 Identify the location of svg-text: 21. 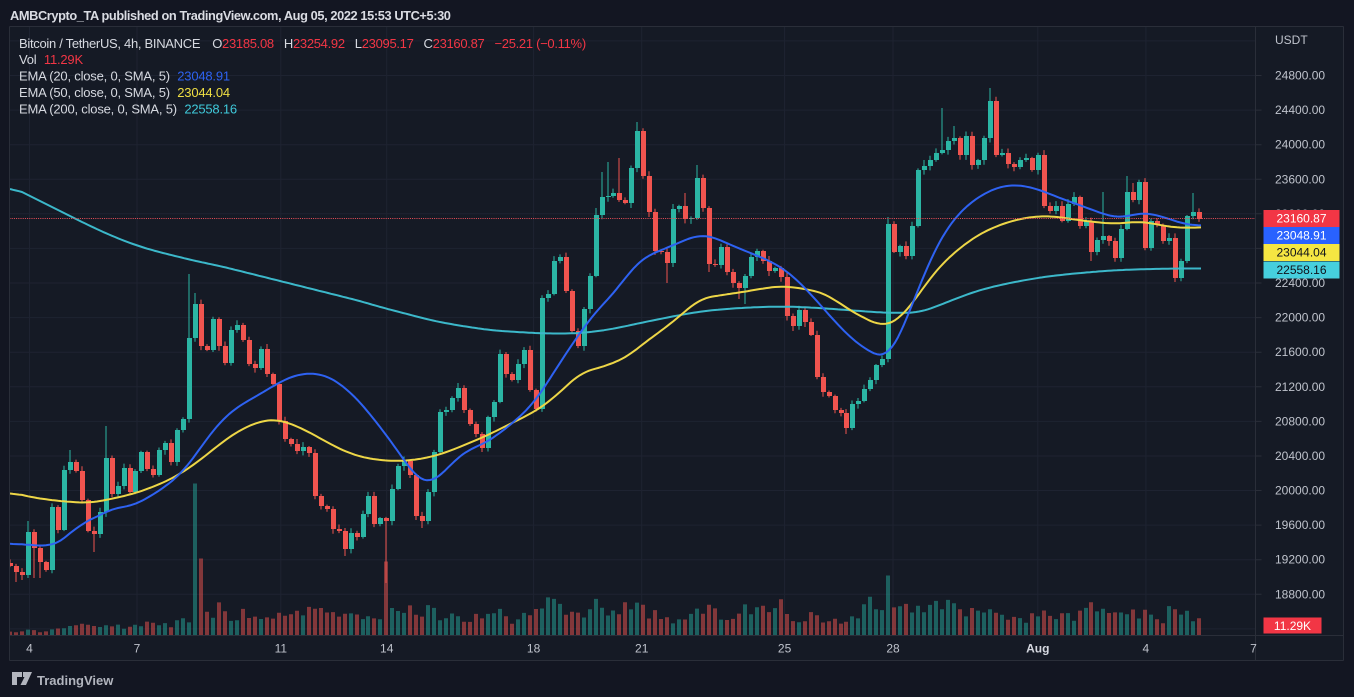
(642, 649).